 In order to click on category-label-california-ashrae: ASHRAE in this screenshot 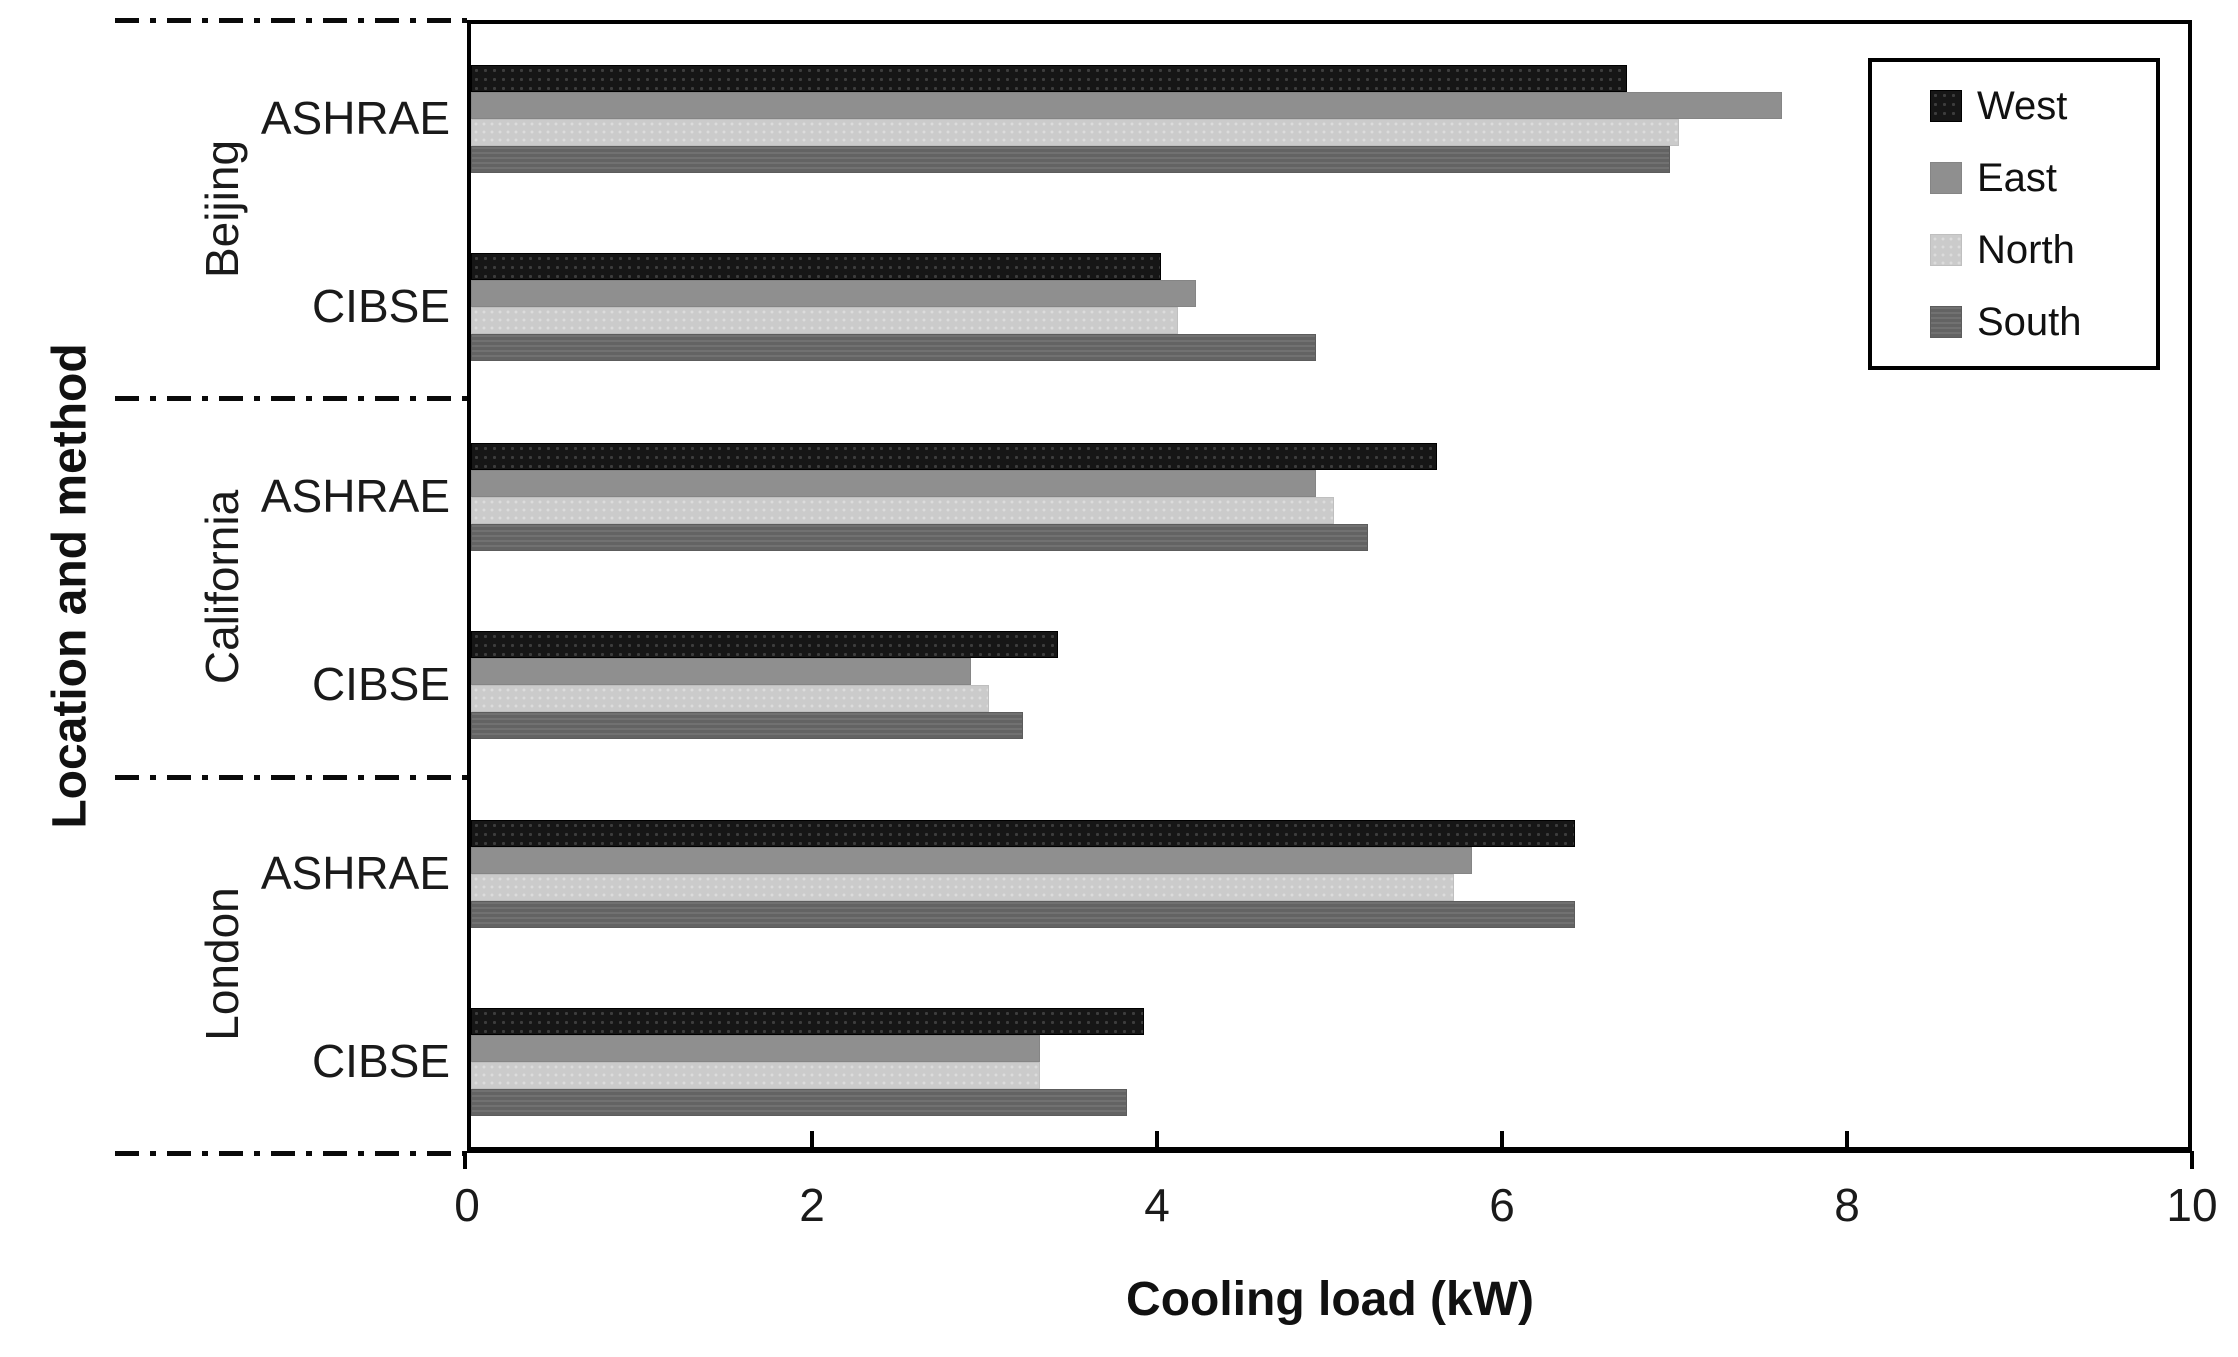, I will do `click(355, 495)`.